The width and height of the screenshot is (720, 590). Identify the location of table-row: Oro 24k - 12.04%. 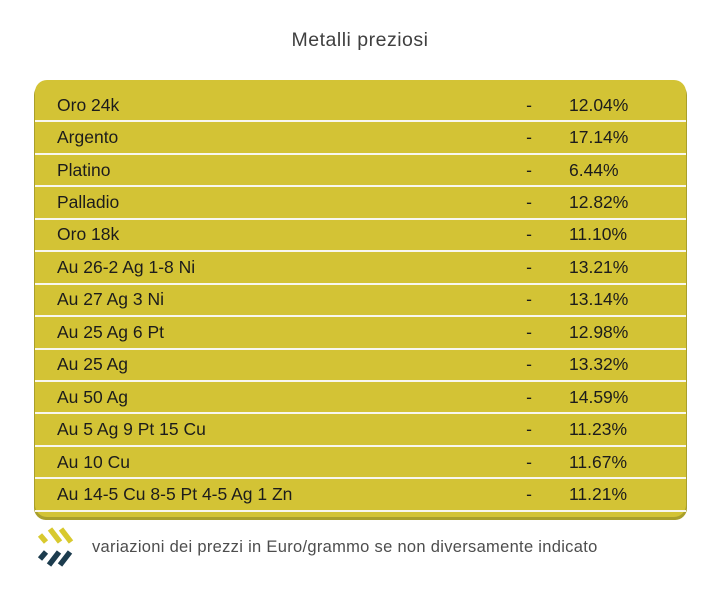
(360, 106).